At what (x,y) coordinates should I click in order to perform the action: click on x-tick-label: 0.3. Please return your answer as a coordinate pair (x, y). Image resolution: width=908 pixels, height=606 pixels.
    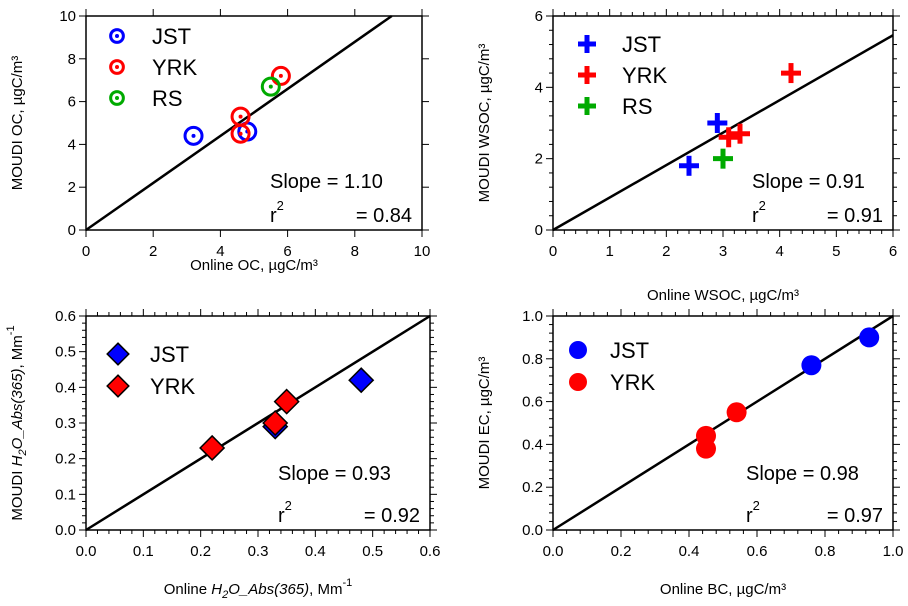
    Looking at the image, I should click on (258, 551).